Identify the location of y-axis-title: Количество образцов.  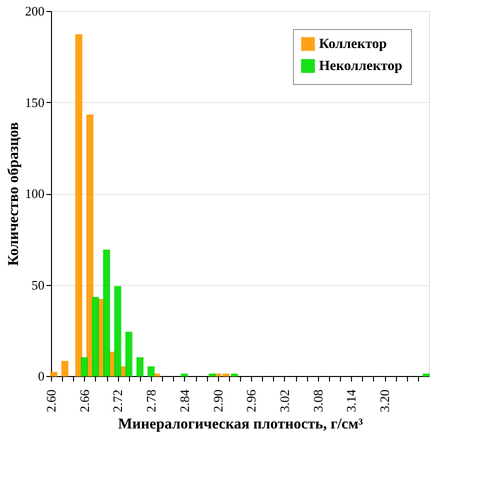
(14, 194).